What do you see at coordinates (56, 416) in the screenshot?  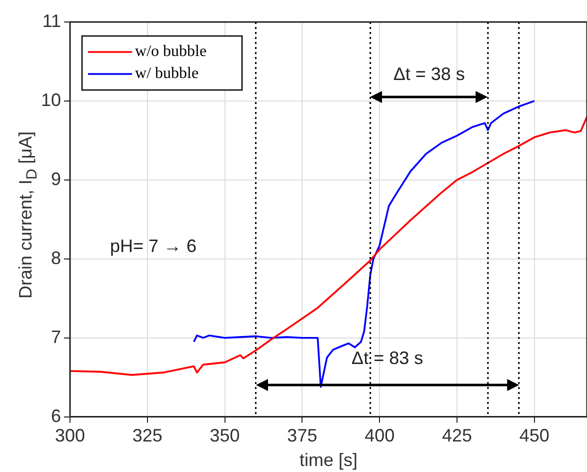 I see `y-tick-label: 6` at bounding box center [56, 416].